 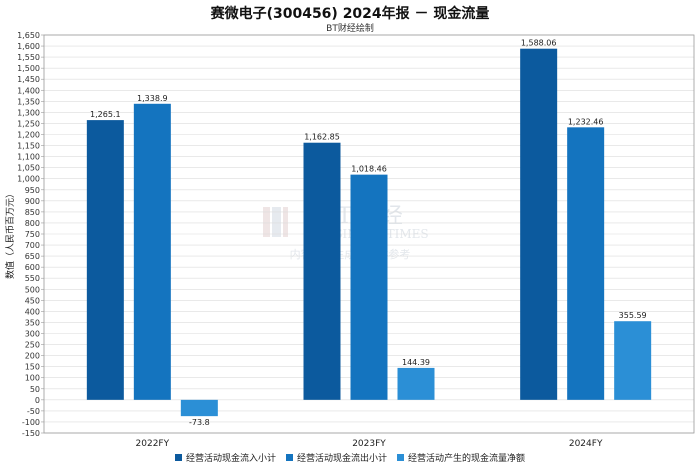 I want to click on y-tick-label: 700, so click(x=32, y=245).